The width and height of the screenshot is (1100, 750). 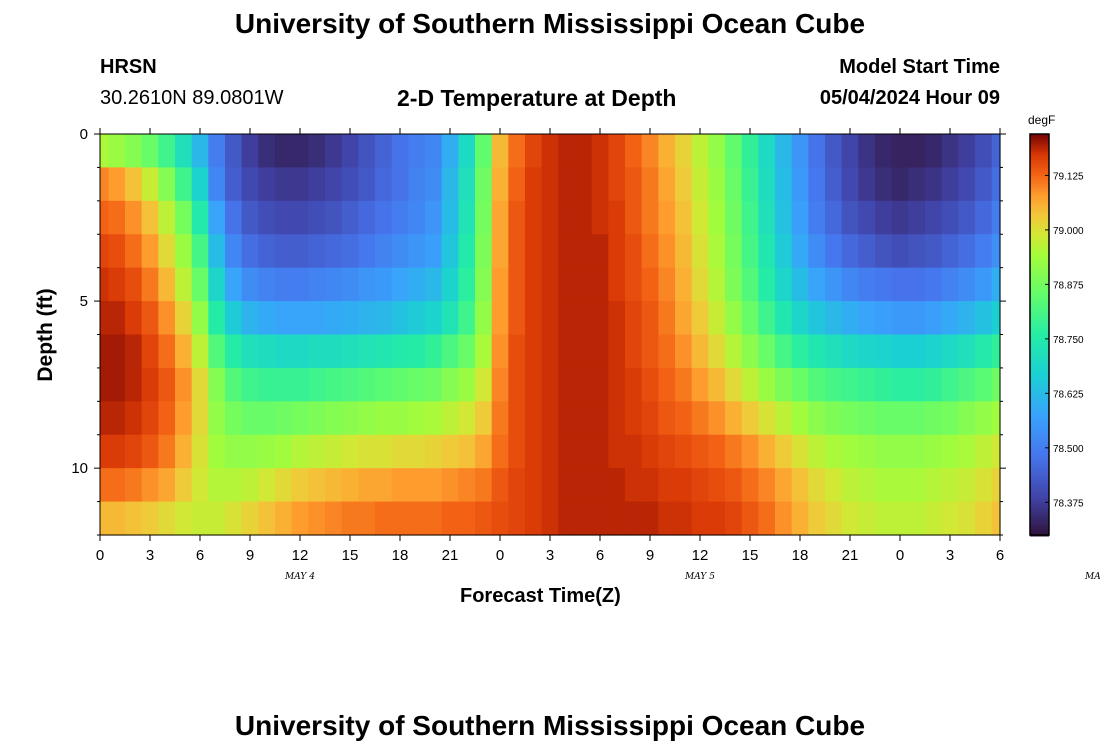 I want to click on x-axis-label: Forecast Time(Z), so click(x=540, y=596).